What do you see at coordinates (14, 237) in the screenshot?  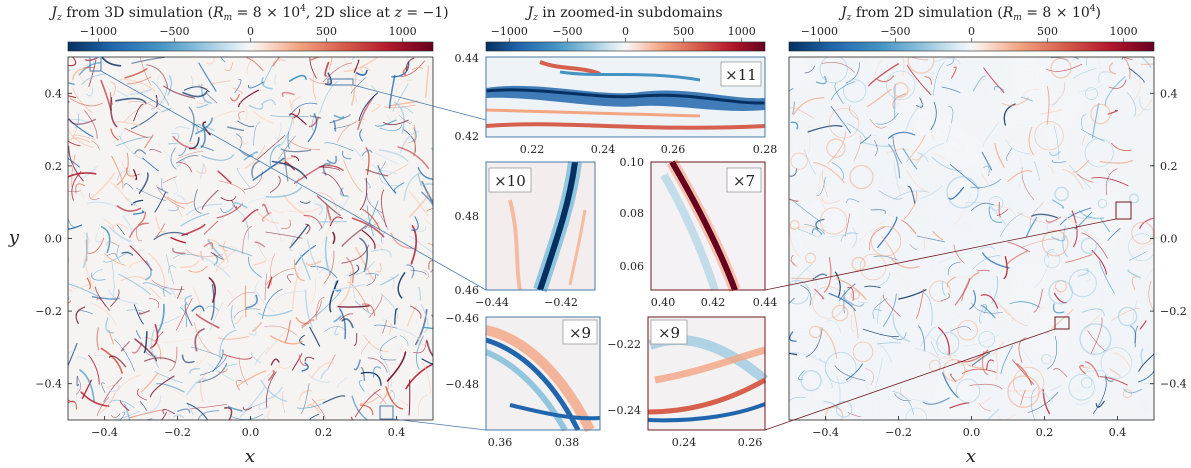 I see `left-ylabel: y` at bounding box center [14, 237].